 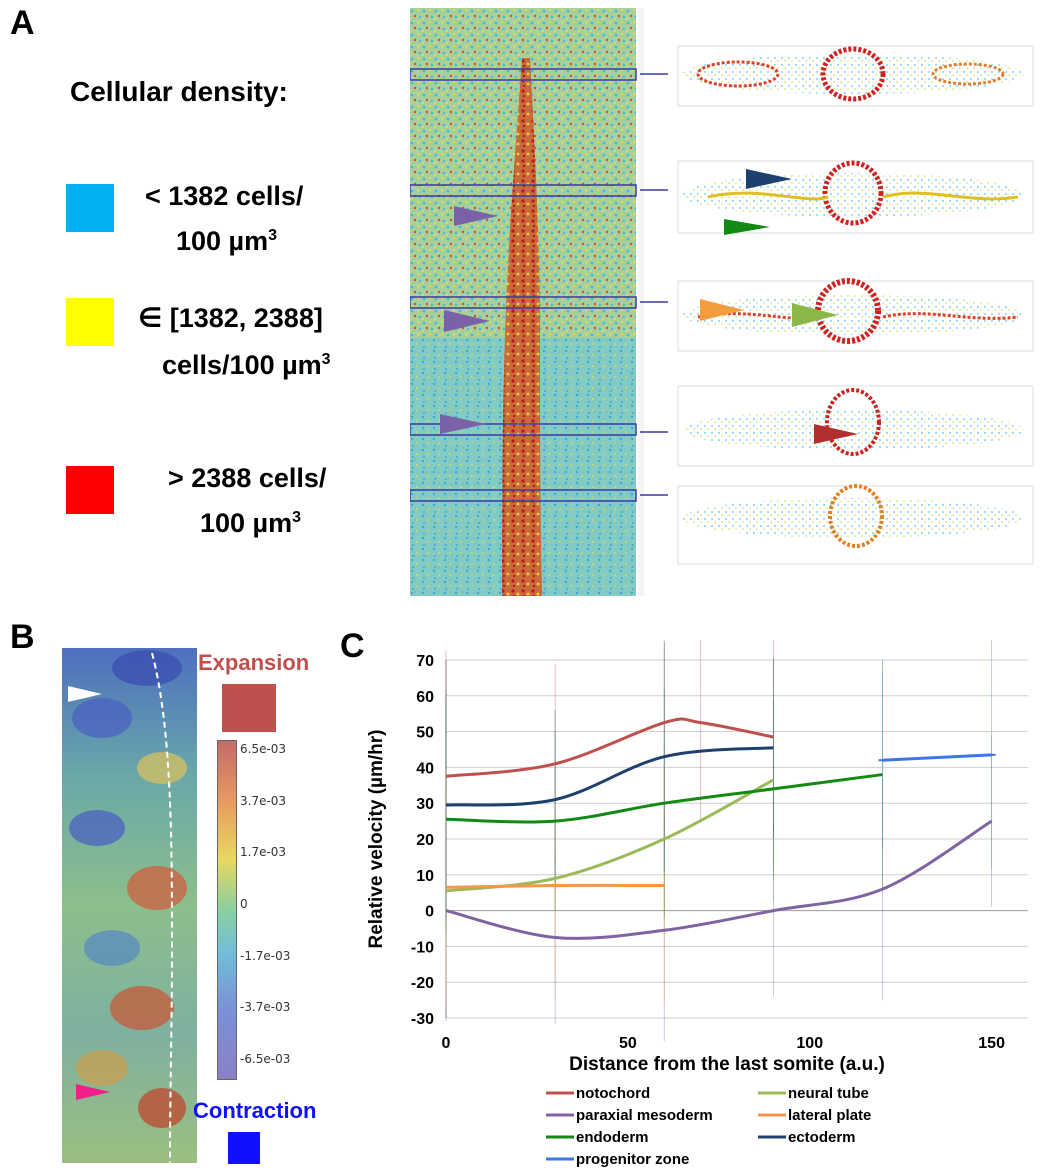 What do you see at coordinates (22, 23) in the screenshot?
I see `panel-label-a: A` at bounding box center [22, 23].